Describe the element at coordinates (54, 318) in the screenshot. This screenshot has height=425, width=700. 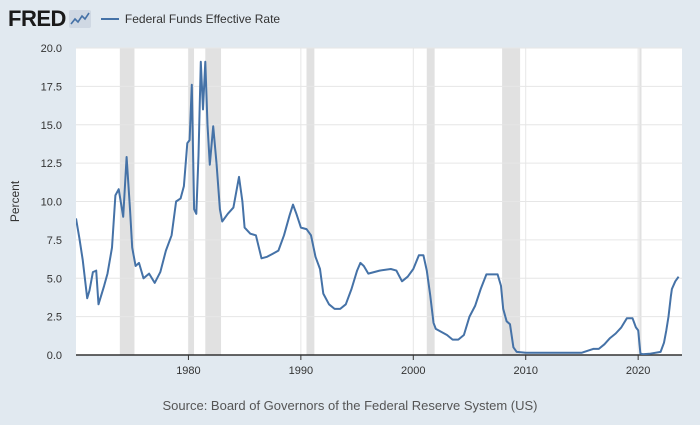
I see `y-tick-label: 2.5` at that location.